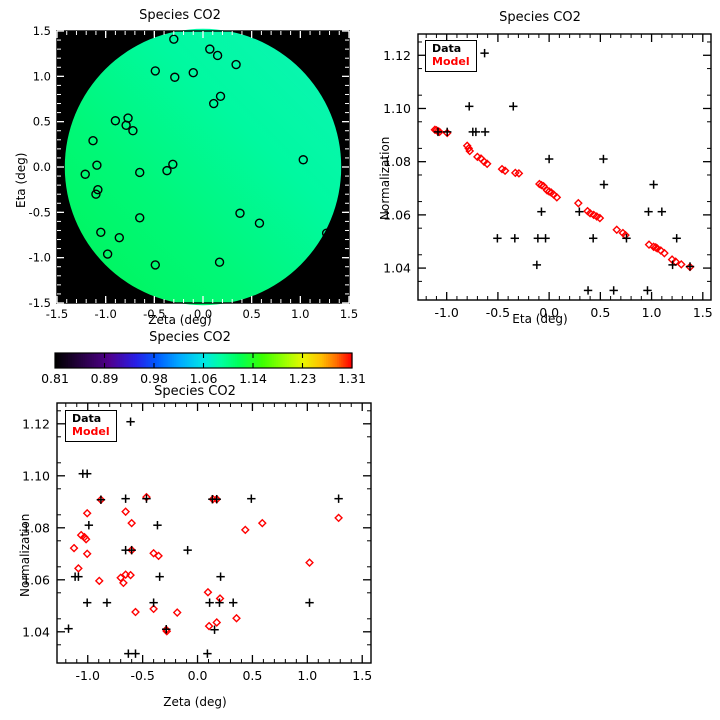  Describe the element at coordinates (180, 320) in the screenshot. I see `image-map-xlabel: Zeta (deg)` at that location.